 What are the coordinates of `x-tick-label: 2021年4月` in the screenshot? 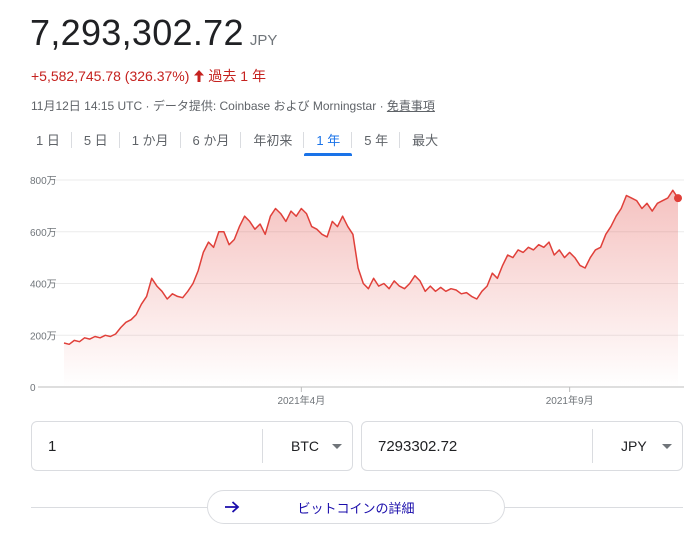 It's located at (301, 400).